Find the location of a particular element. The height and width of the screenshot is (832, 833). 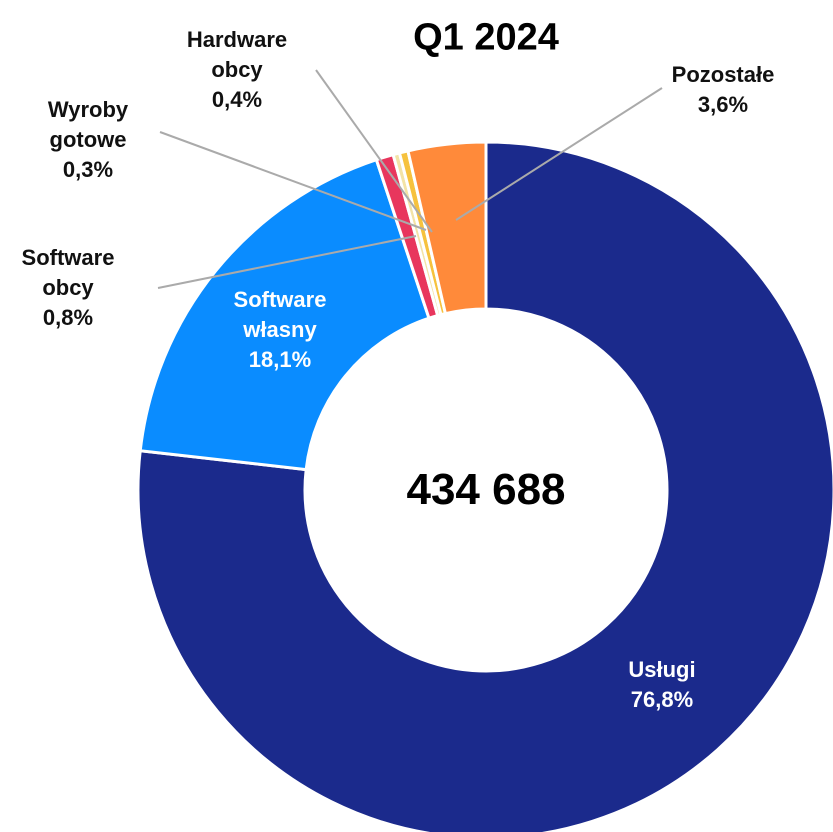

center-label: 434 688 is located at coordinates (486, 489).